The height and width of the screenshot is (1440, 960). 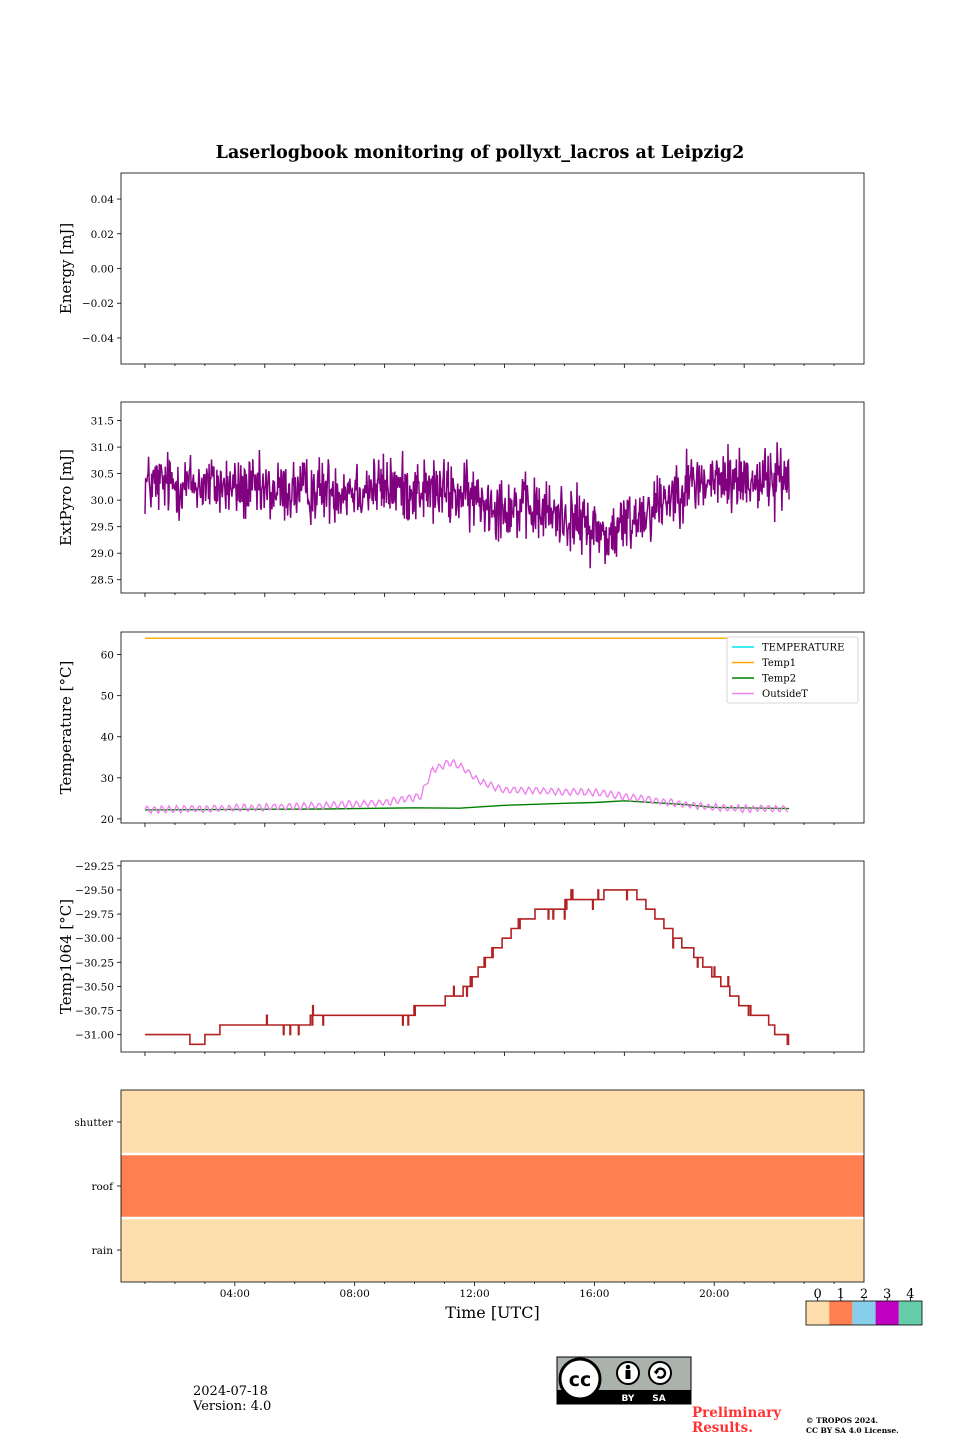 What do you see at coordinates (94, 939) in the screenshot?
I see `y-tick-label: −30.00` at bounding box center [94, 939].